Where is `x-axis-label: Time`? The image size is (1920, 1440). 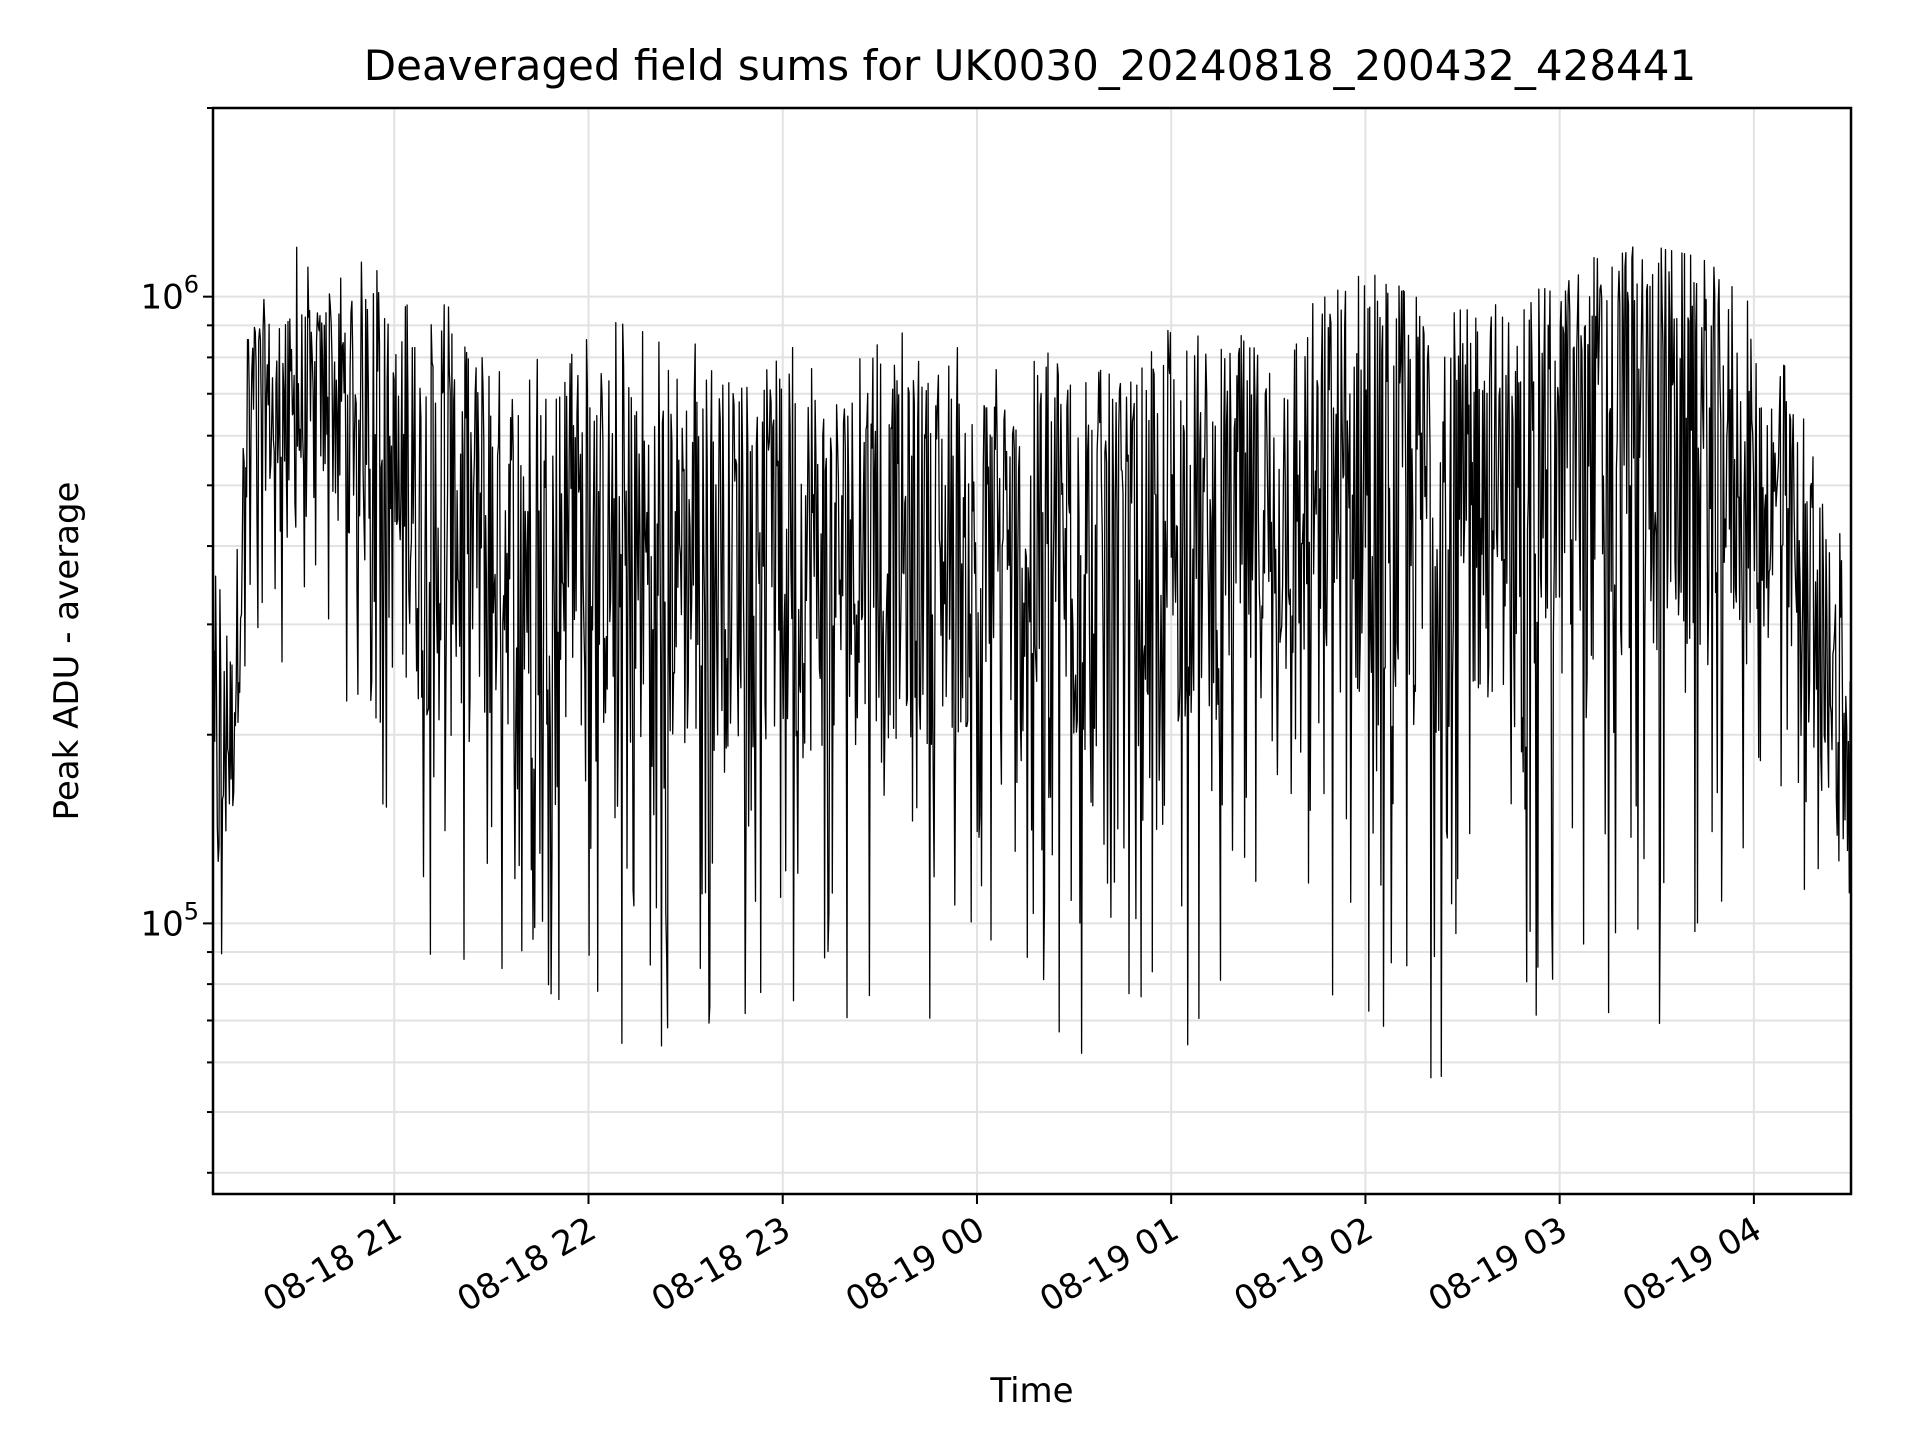
x-axis-label: Time is located at coordinates (1031, 1391).